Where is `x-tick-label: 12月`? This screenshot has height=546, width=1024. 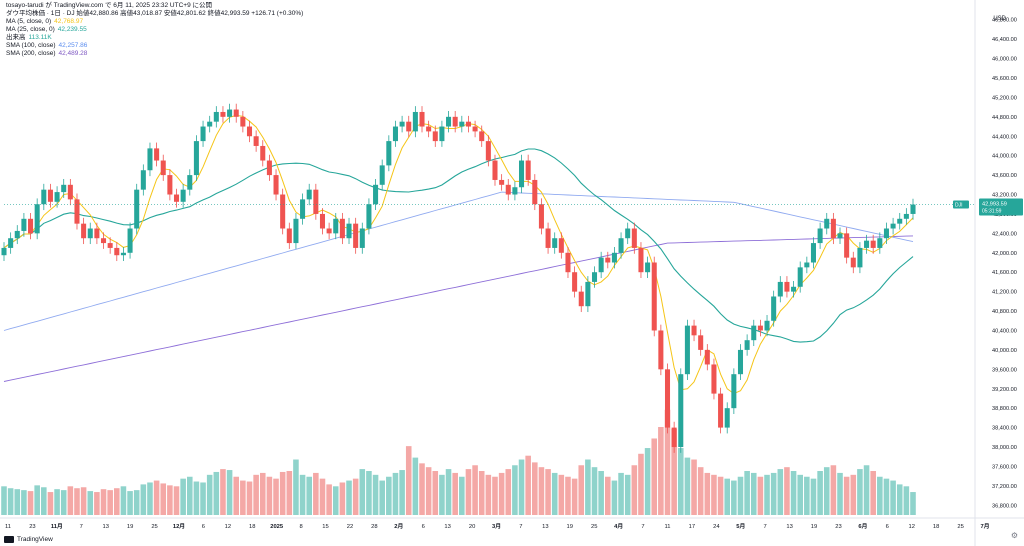 x-tick-label: 12月 is located at coordinates (179, 526).